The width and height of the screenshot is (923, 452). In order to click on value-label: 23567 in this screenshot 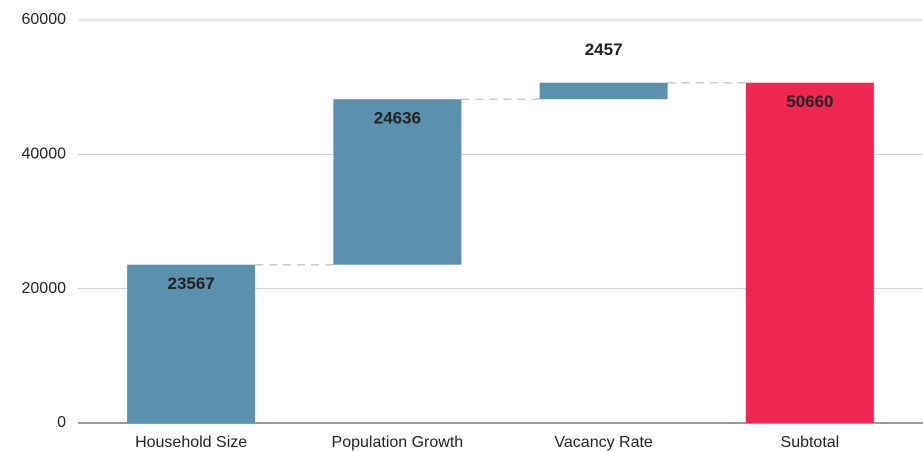, I will do `click(190, 283)`.